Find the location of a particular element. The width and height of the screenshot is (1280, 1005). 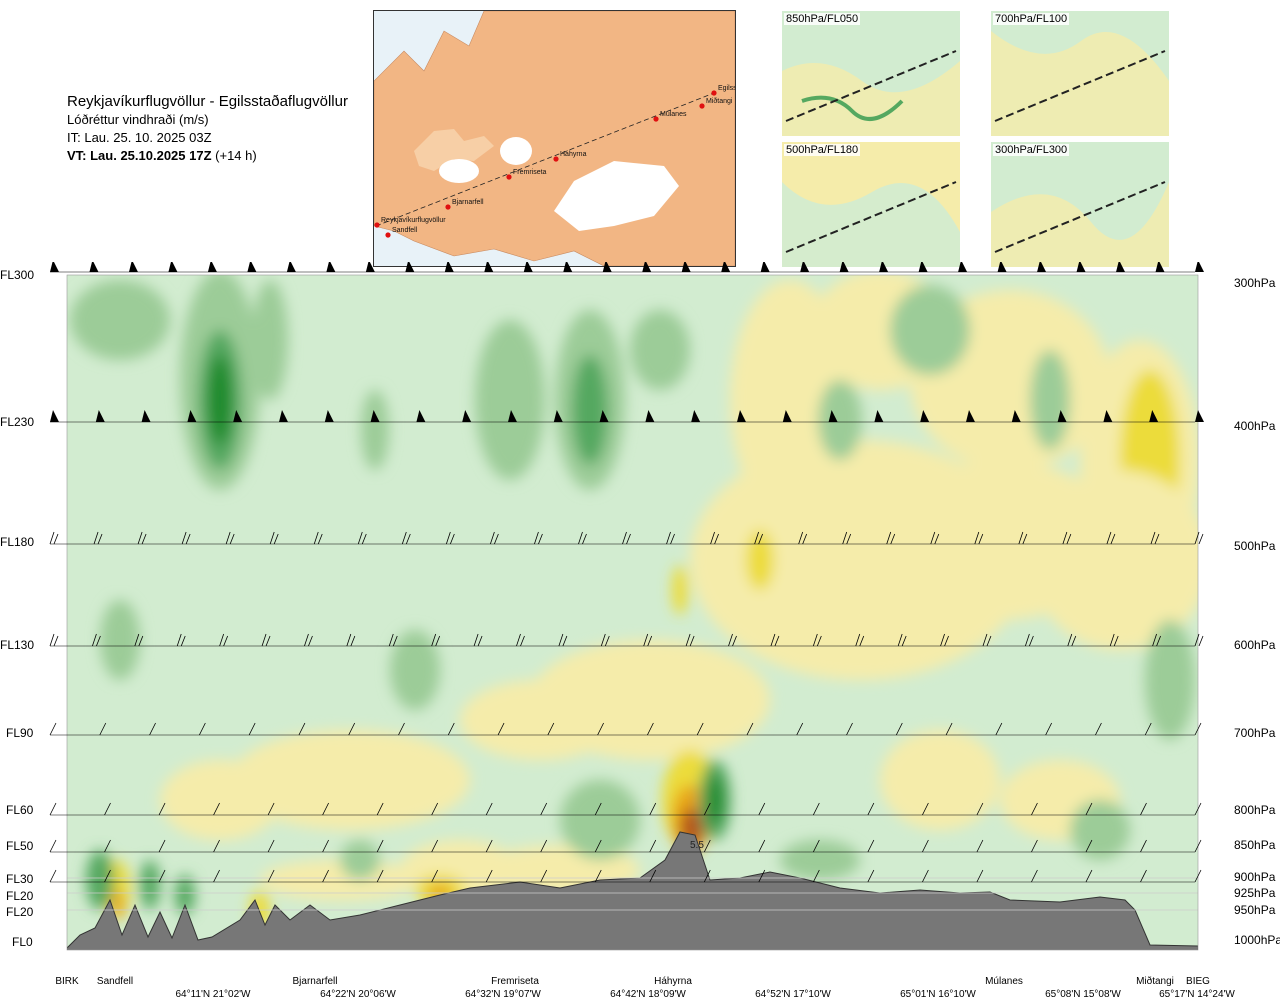

coordinate-label: 64°52'N 17°10'W is located at coordinates (793, 994).